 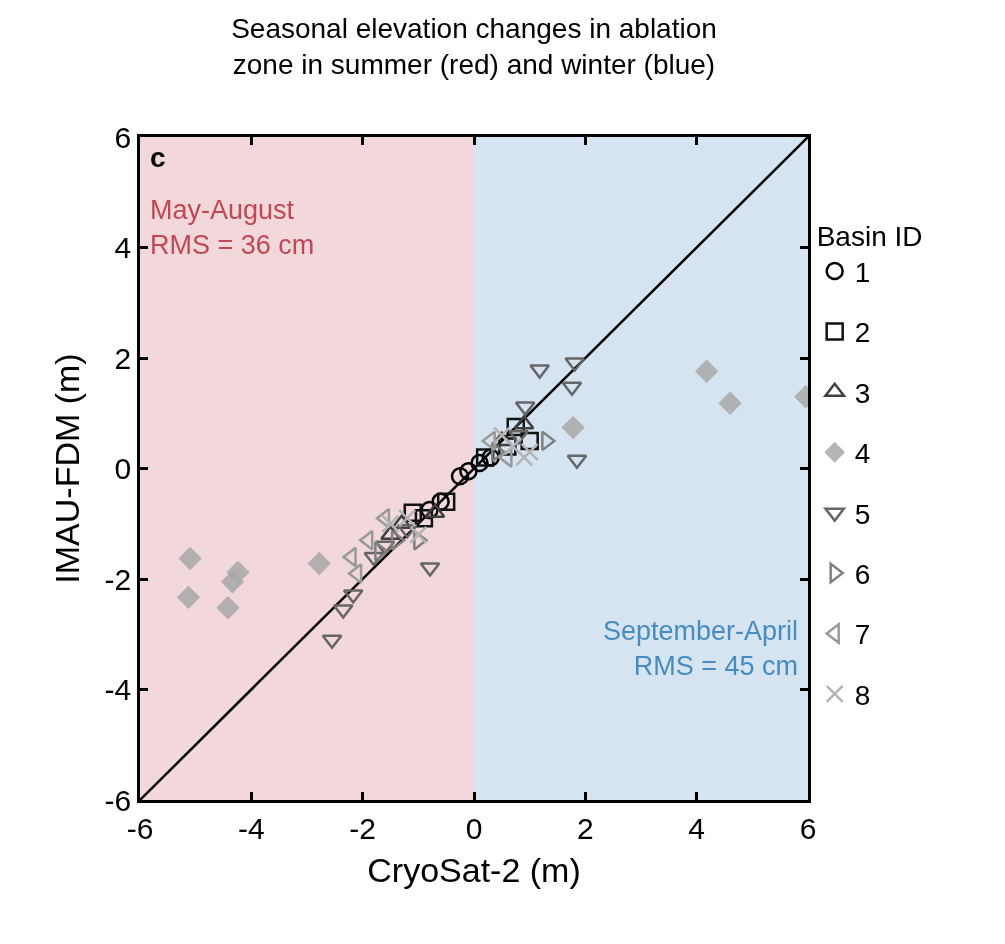 What do you see at coordinates (474, 828) in the screenshot?
I see `x-tick-label: 0` at bounding box center [474, 828].